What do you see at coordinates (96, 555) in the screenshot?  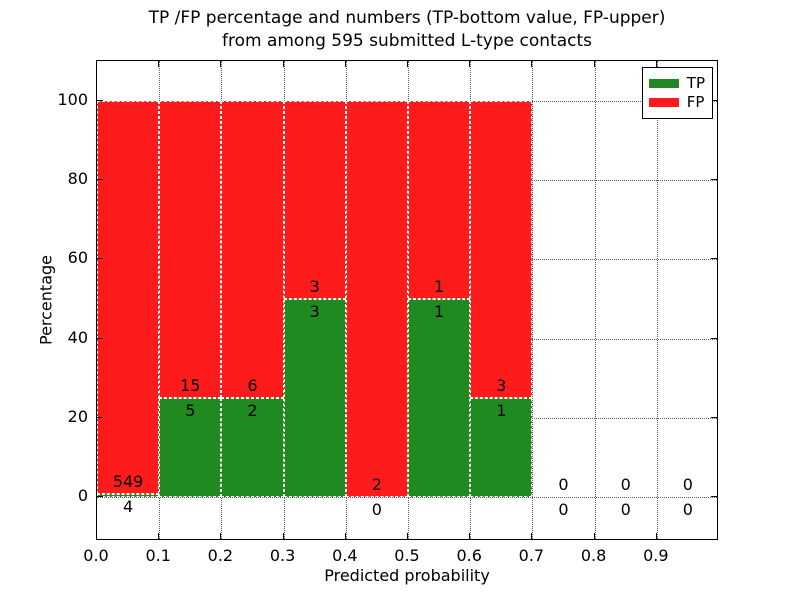 I see `x-tick-label: 0.0` at bounding box center [96, 555].